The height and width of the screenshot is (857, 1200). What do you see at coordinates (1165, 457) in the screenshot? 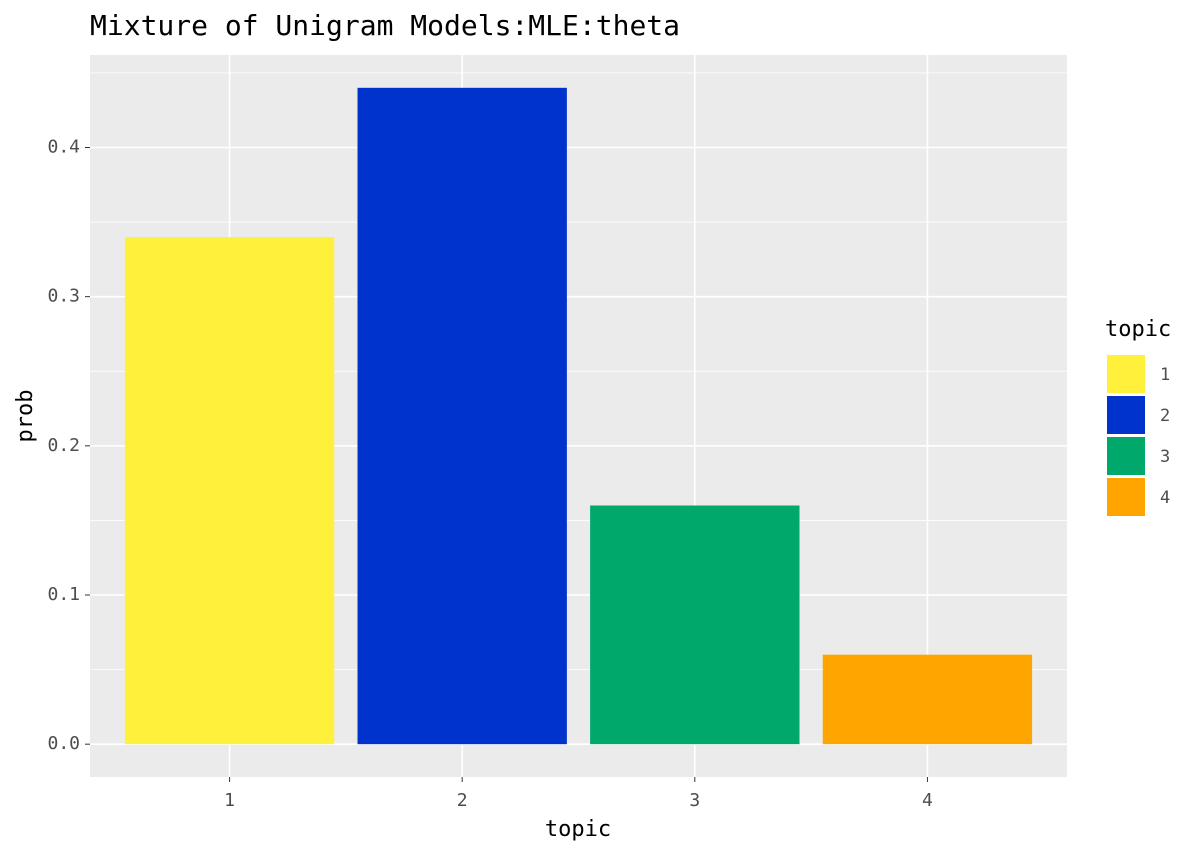
I see `legend-label: 3` at bounding box center [1165, 457].